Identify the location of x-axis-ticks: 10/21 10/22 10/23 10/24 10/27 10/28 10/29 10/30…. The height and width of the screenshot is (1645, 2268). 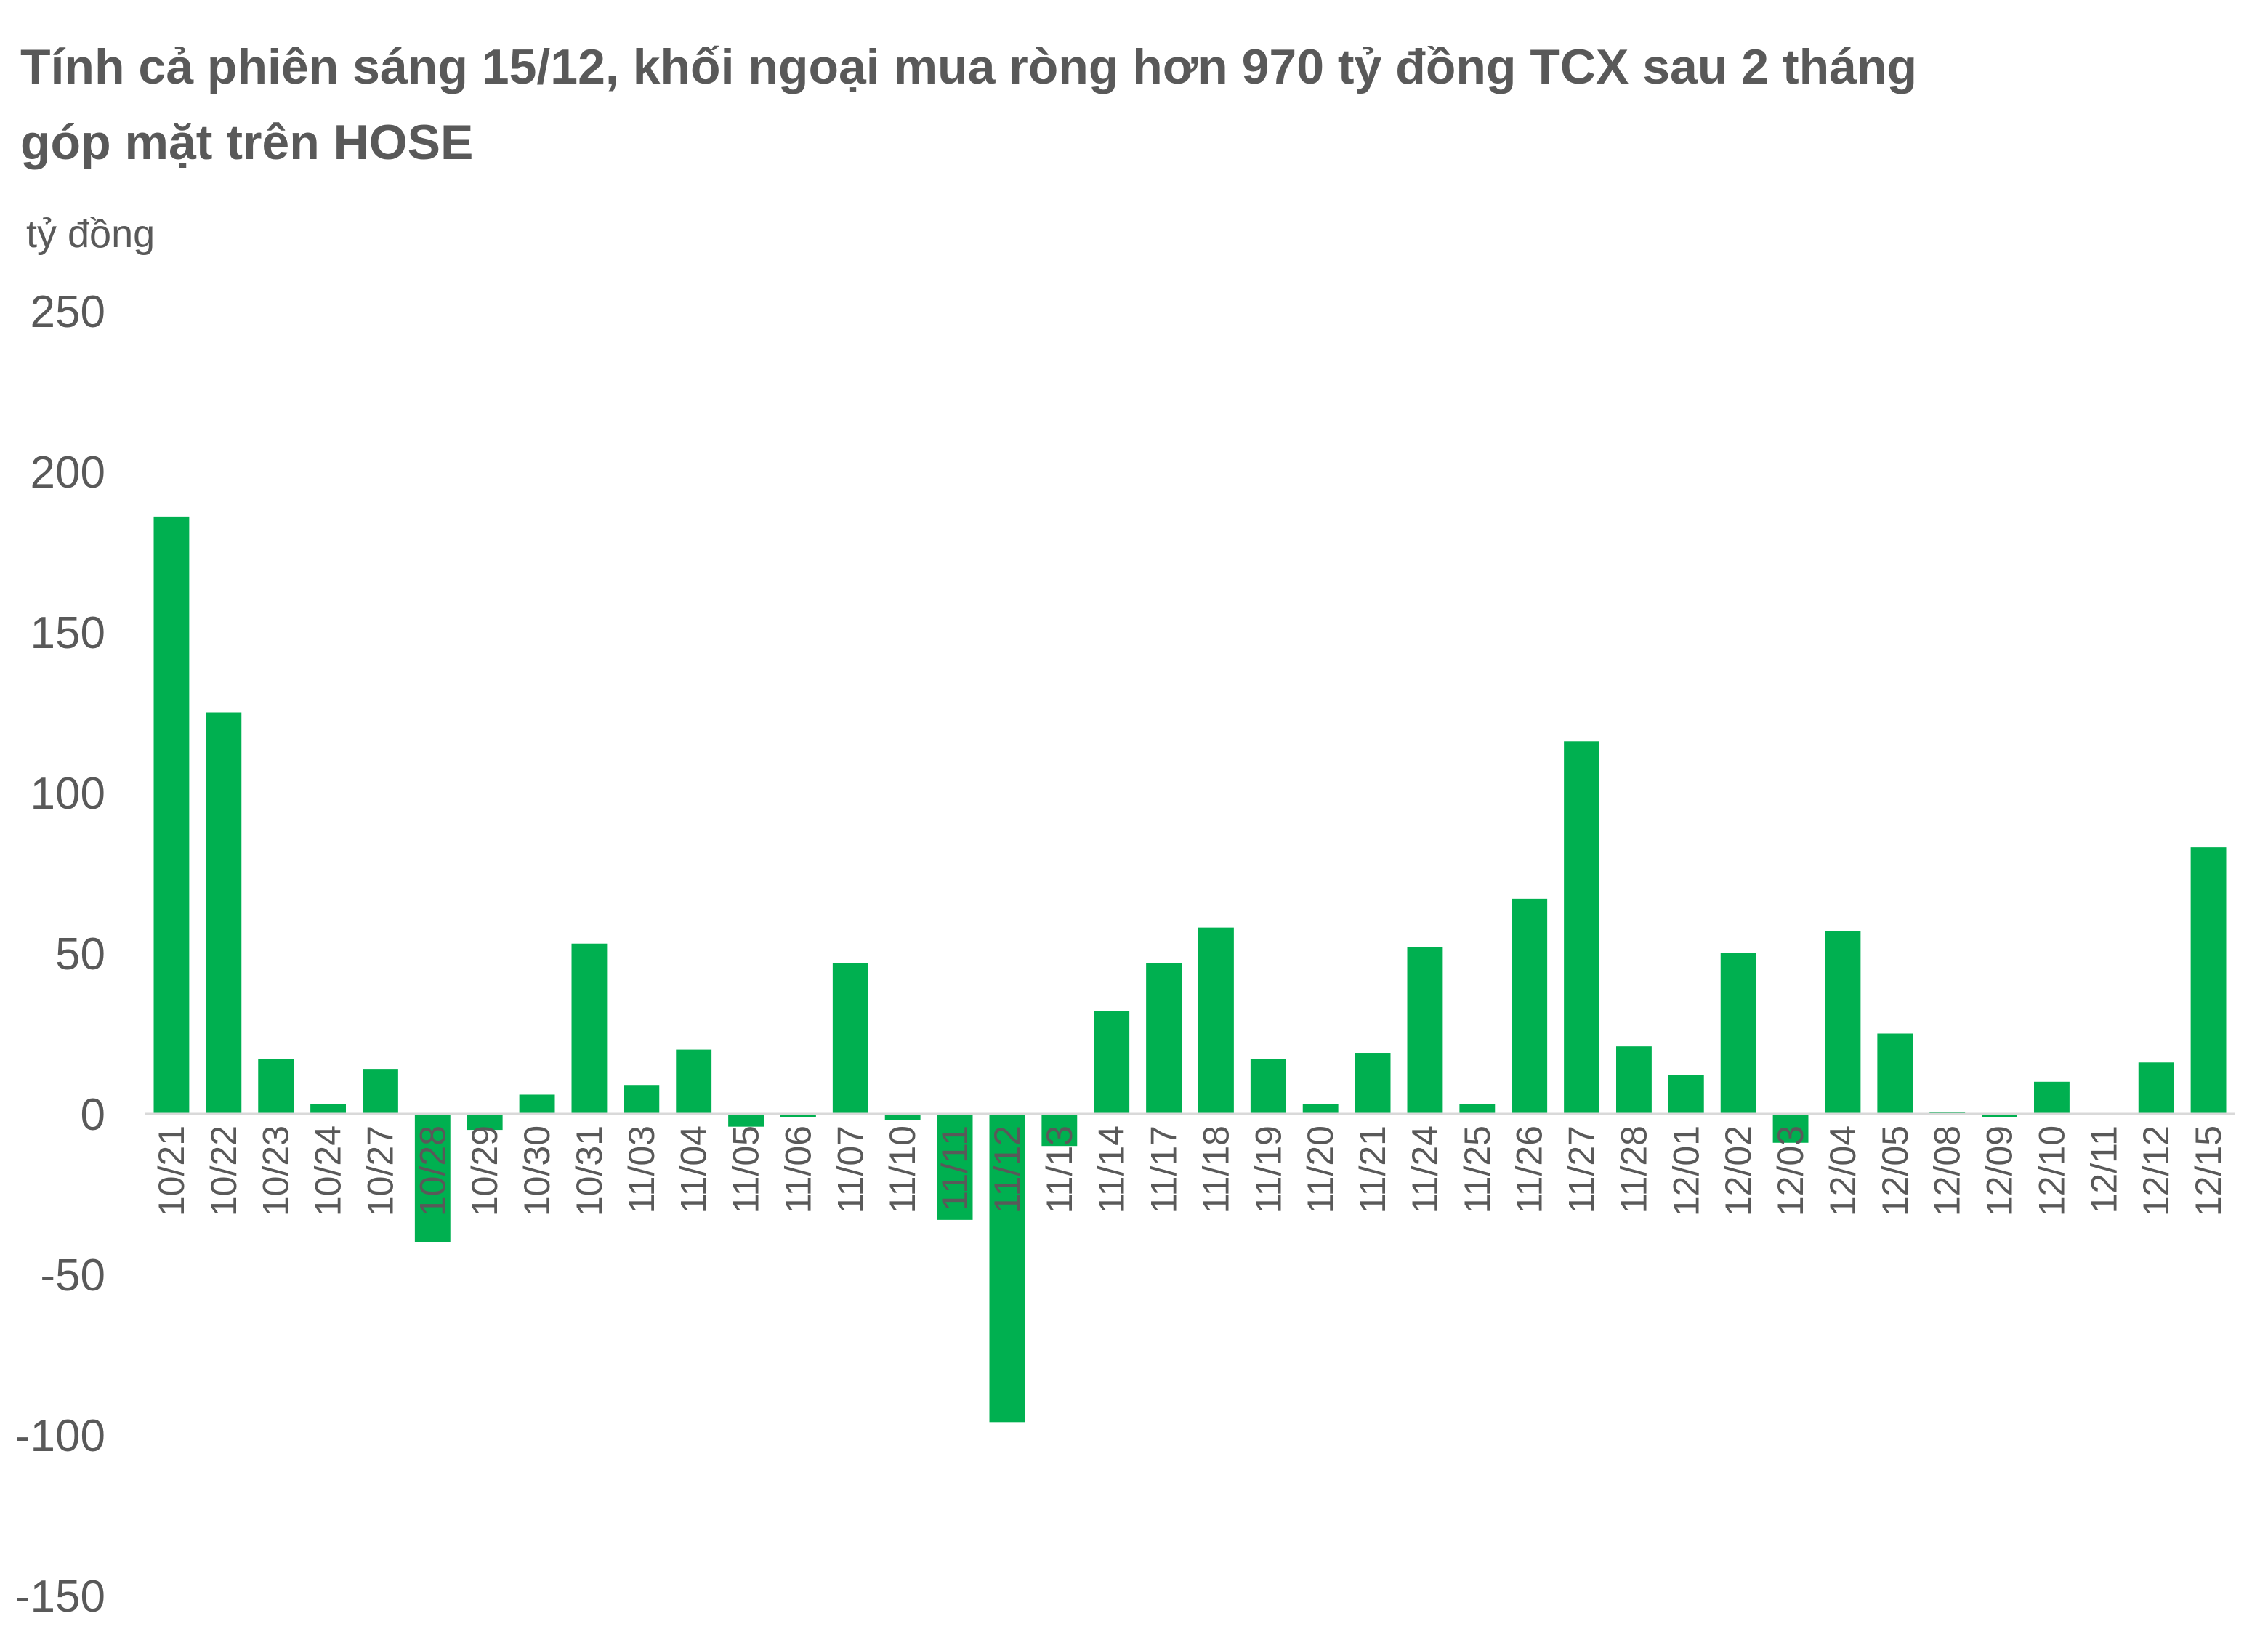
(1190, 1170).